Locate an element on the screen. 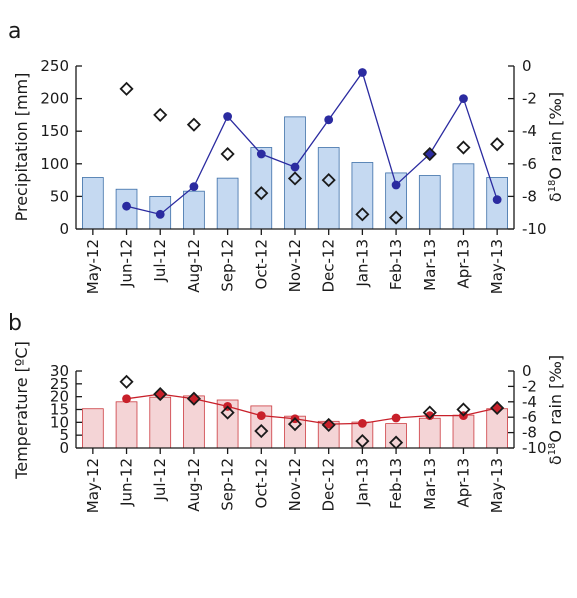  y-axis-label-left: Temperature [ºC] is located at coordinates (21, 410).